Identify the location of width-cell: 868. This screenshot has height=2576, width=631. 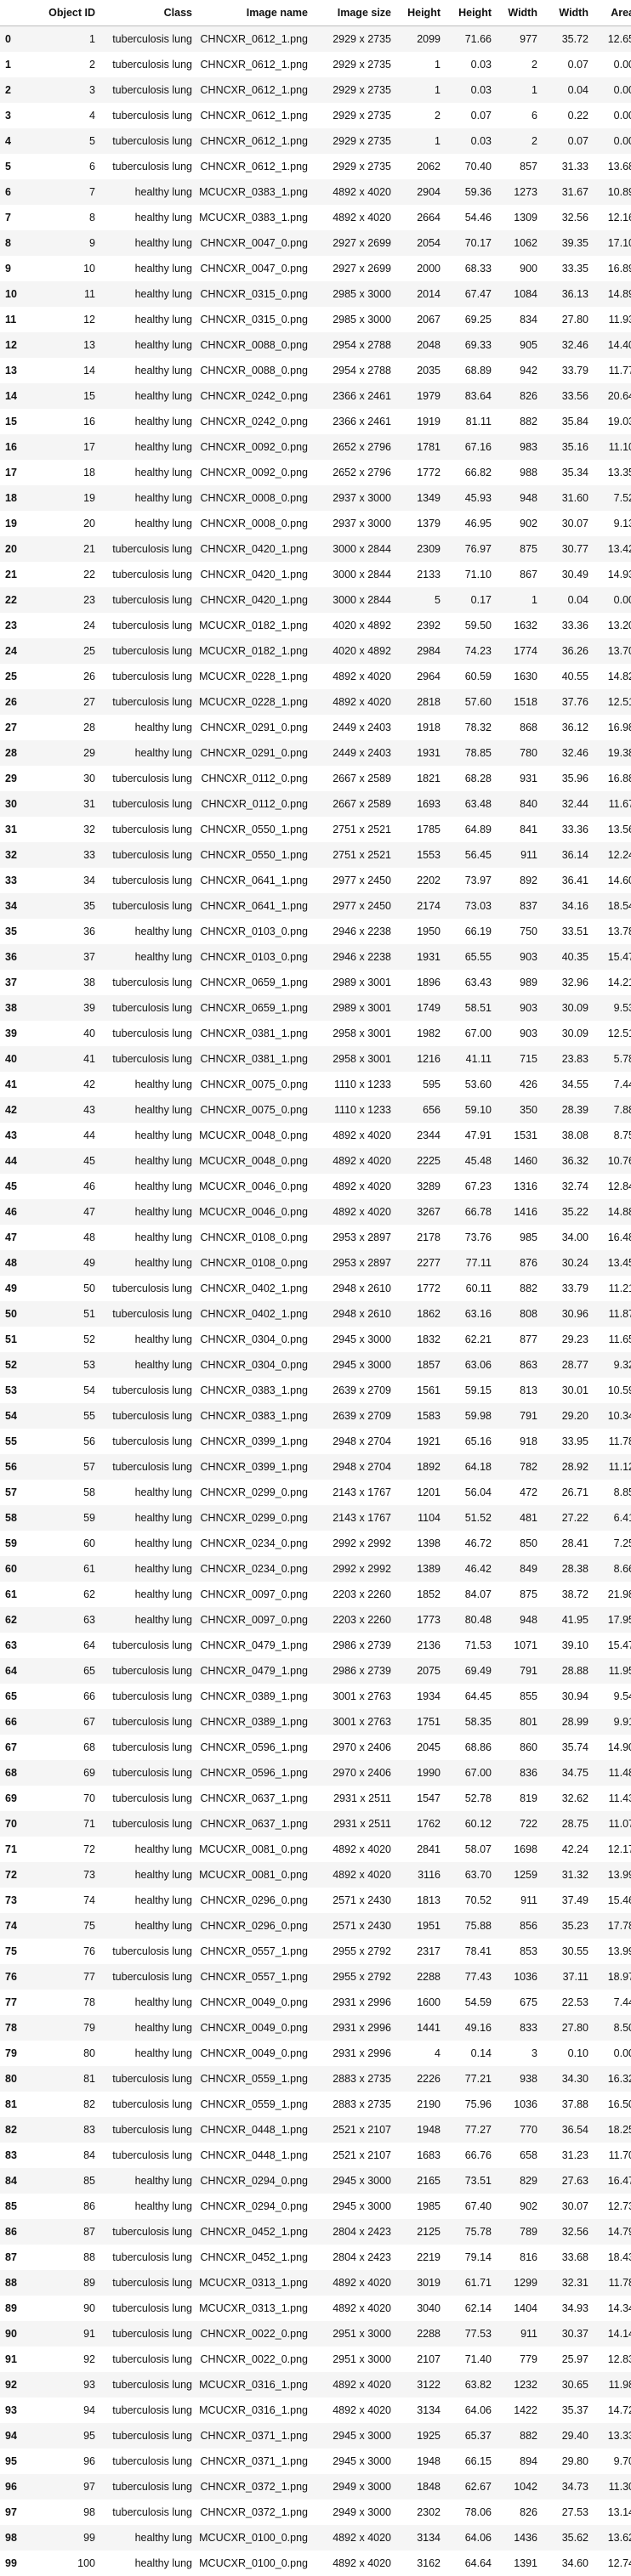
(518, 727).